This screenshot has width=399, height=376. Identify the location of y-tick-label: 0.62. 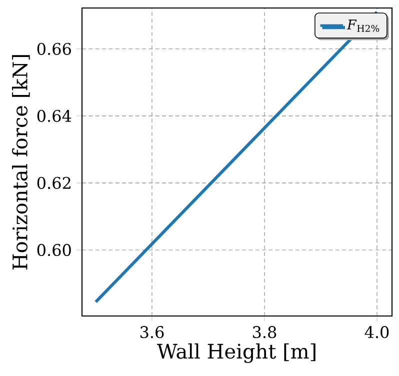
(53, 182).